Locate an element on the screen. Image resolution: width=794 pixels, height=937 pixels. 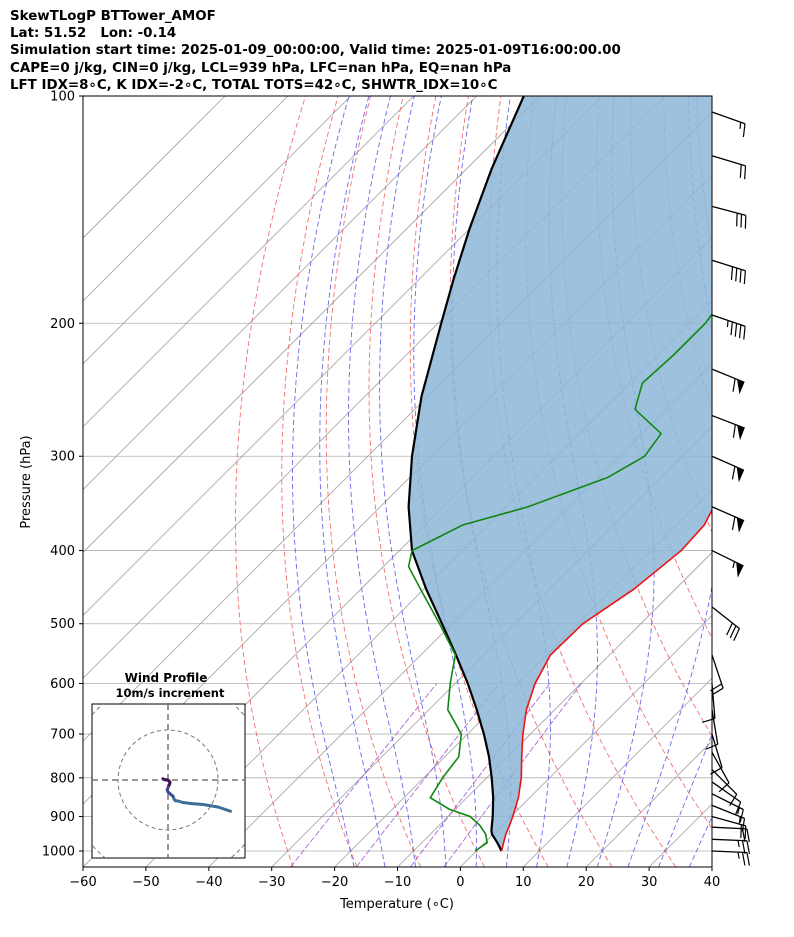
x-tick-label: −60 is located at coordinates (82, 882).